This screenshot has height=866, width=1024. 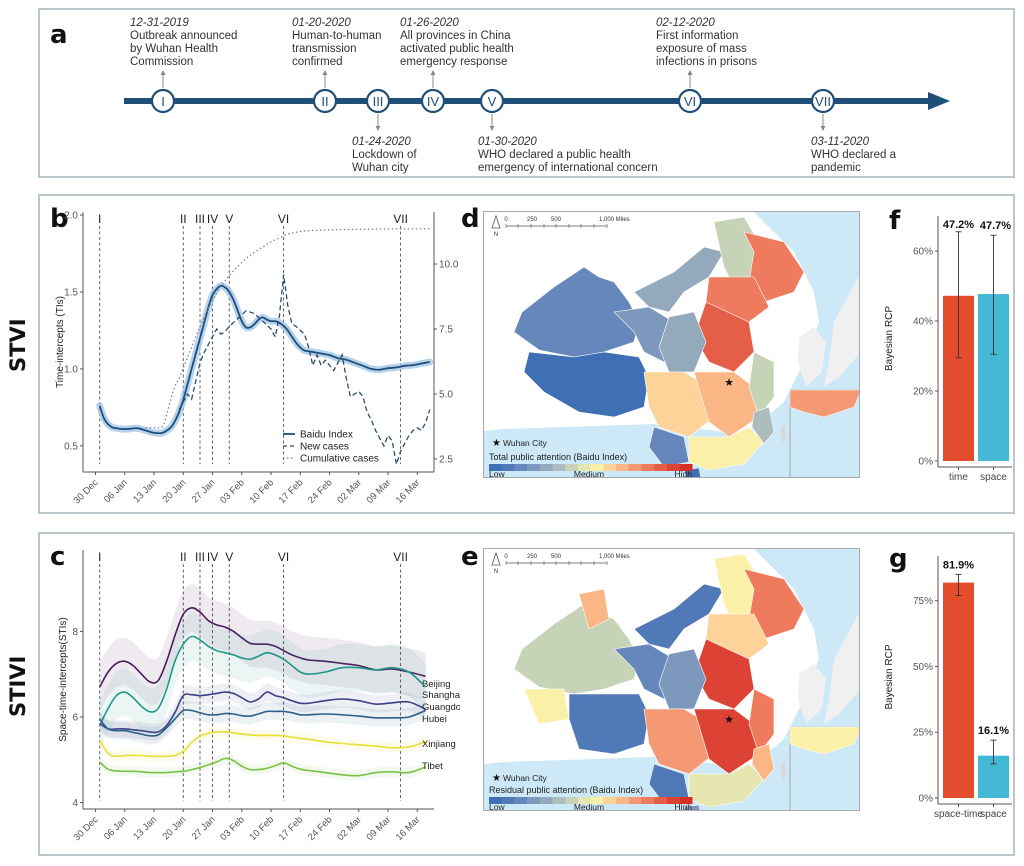 I want to click on y-tick-label: 2.0, so click(x=71, y=216).